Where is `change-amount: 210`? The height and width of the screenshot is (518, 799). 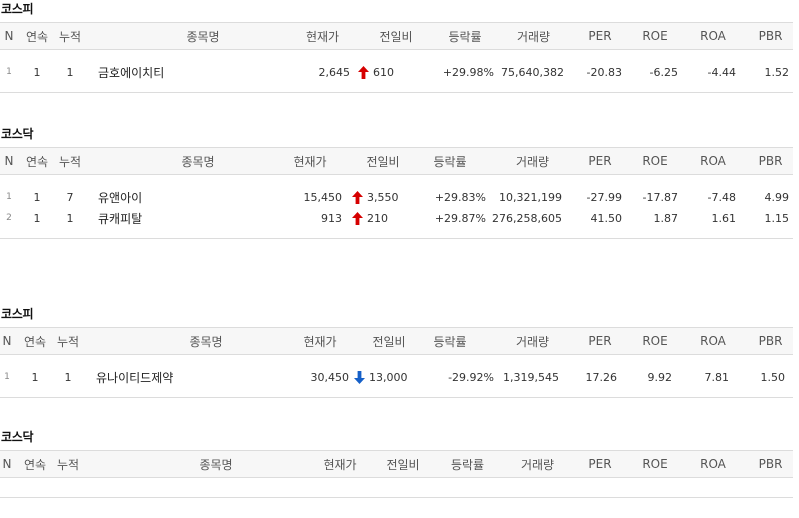
change-amount: 210 is located at coordinates (393, 218).